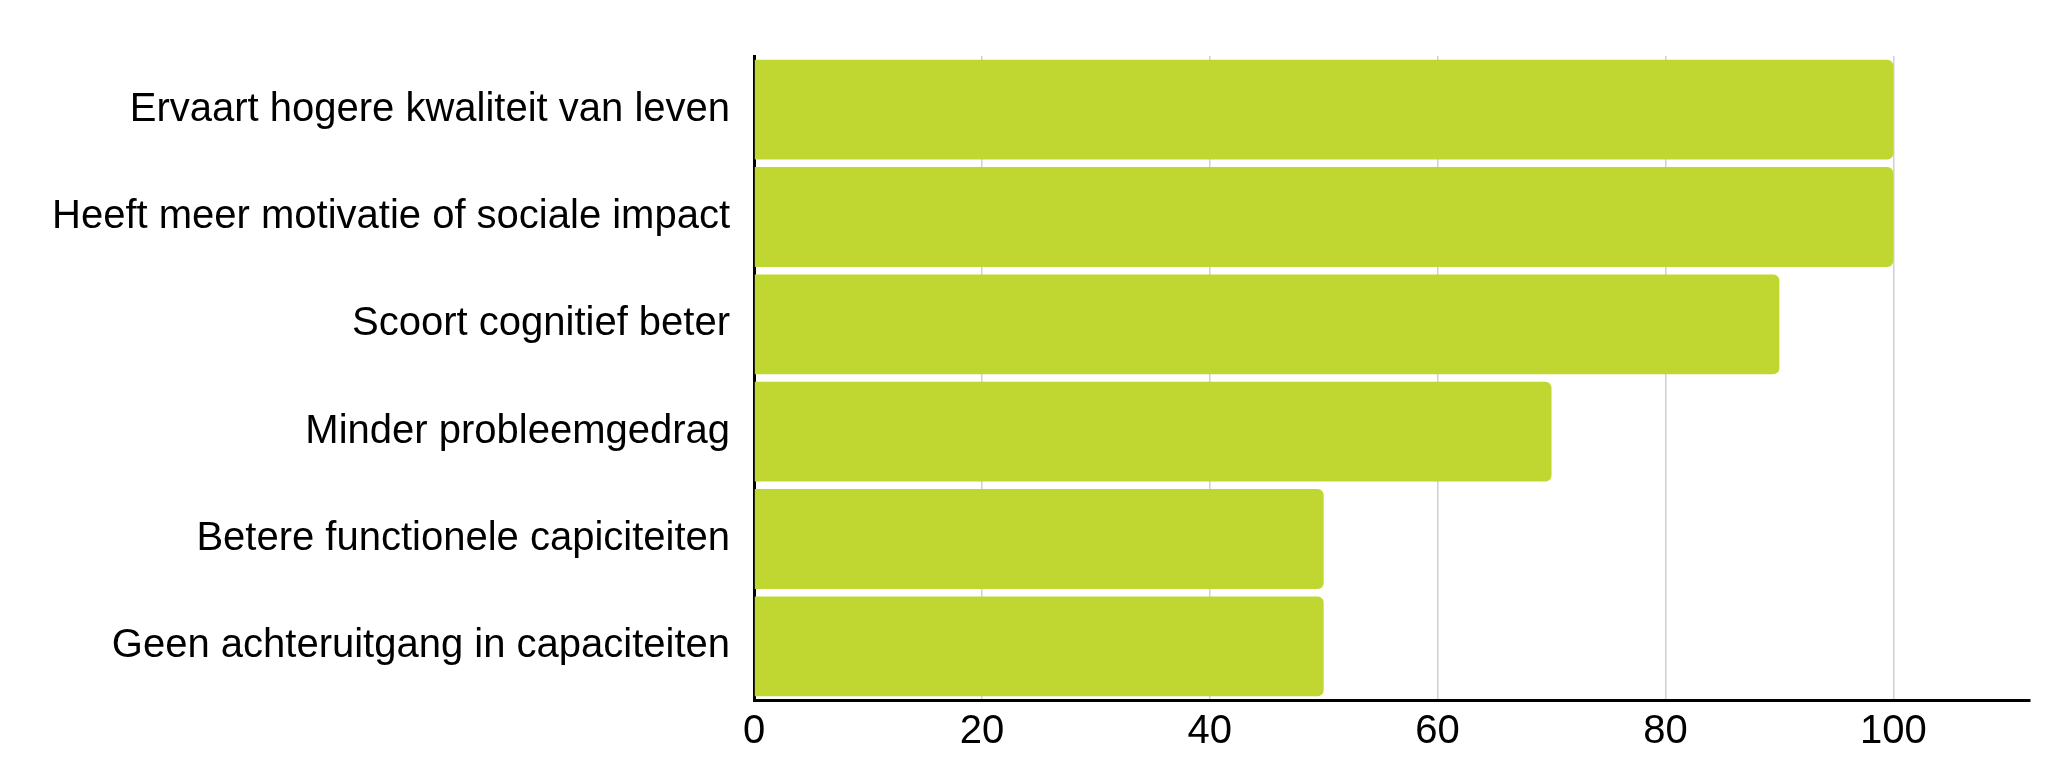 Image resolution: width=2056 pixels, height=777 pixels. What do you see at coordinates (430, 106) in the screenshot?
I see `y-tick-label: Ervaart hogere kwaliteit van leven` at bounding box center [430, 106].